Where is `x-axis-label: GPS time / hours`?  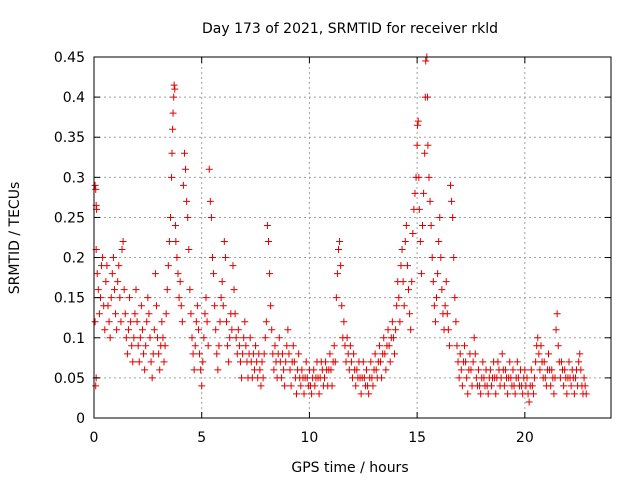 x-axis-label: GPS time / hours is located at coordinates (349, 468).